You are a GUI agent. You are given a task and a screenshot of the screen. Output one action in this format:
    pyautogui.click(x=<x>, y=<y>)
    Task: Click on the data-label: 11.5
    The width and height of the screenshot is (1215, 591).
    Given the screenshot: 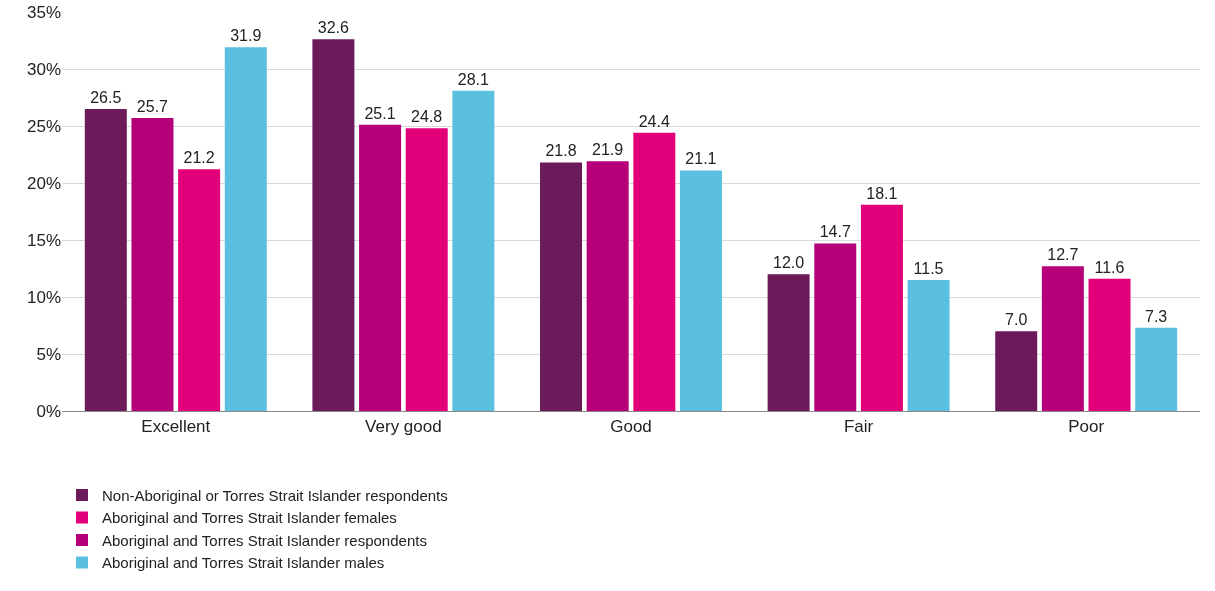 What is the action you would take?
    pyautogui.click(x=928, y=268)
    